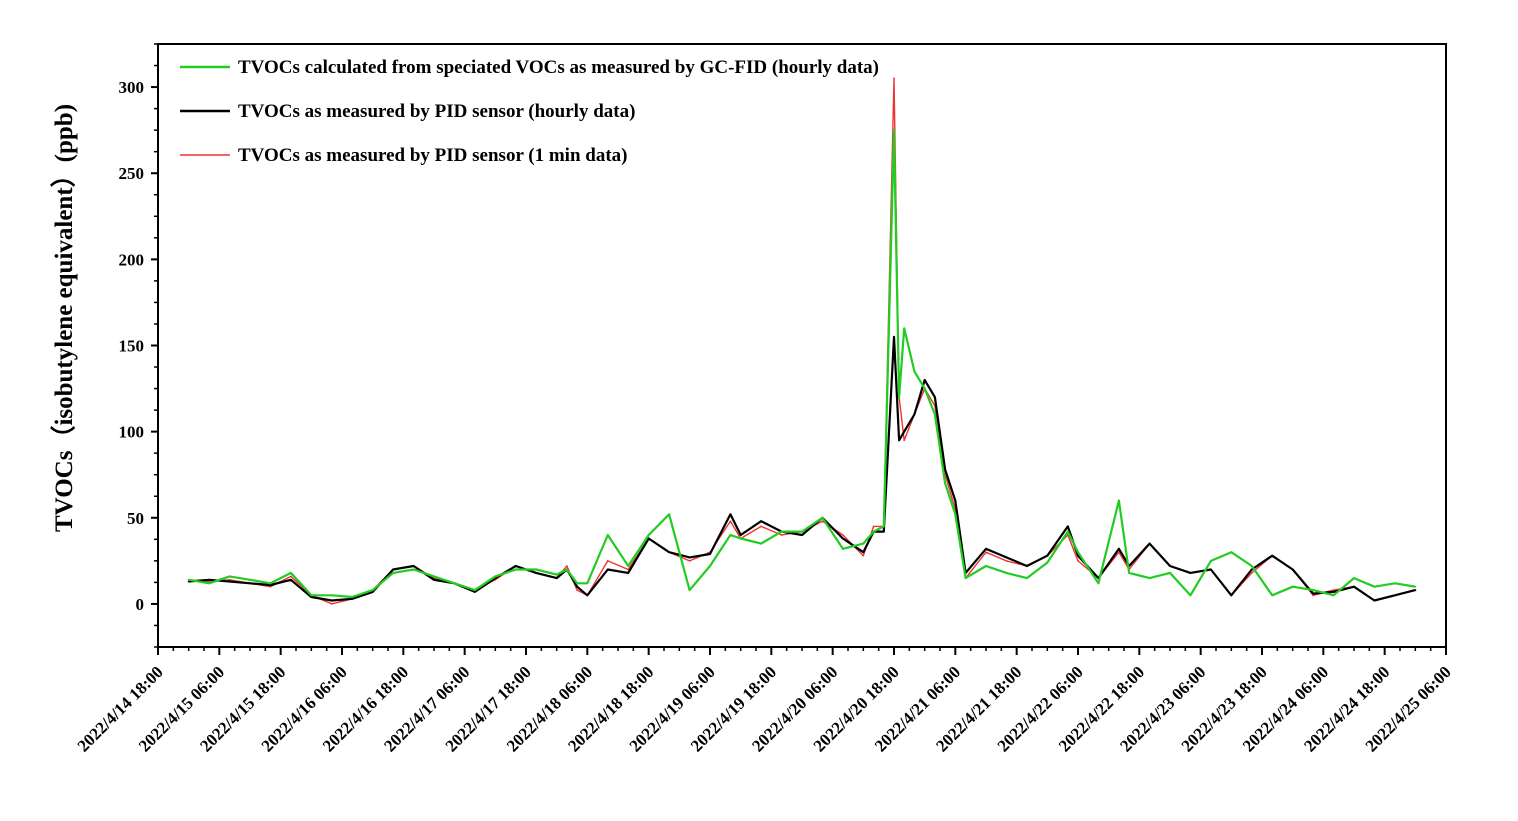 This screenshot has width=1518, height=821. I want to click on y-tick-label: 50, so click(135, 518).